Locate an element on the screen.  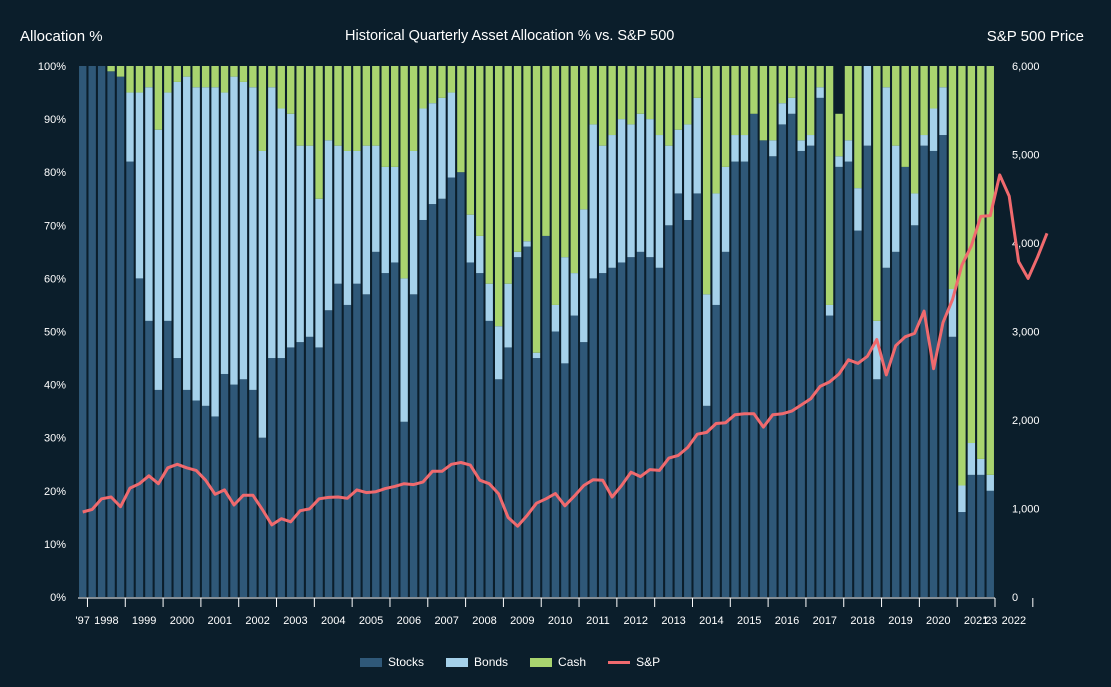
x-tick-label: 2000 is located at coordinates (182, 621).